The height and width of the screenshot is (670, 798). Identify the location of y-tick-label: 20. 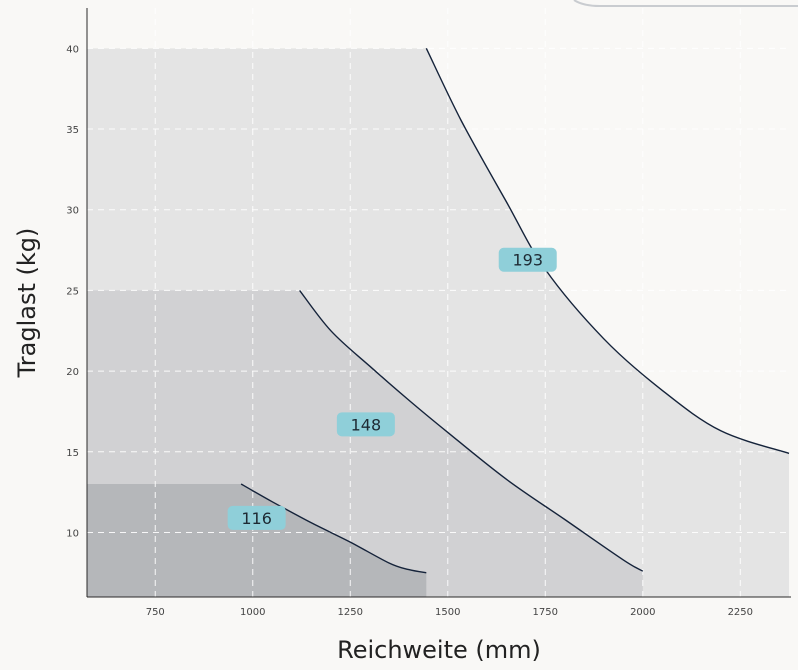
(72, 372).